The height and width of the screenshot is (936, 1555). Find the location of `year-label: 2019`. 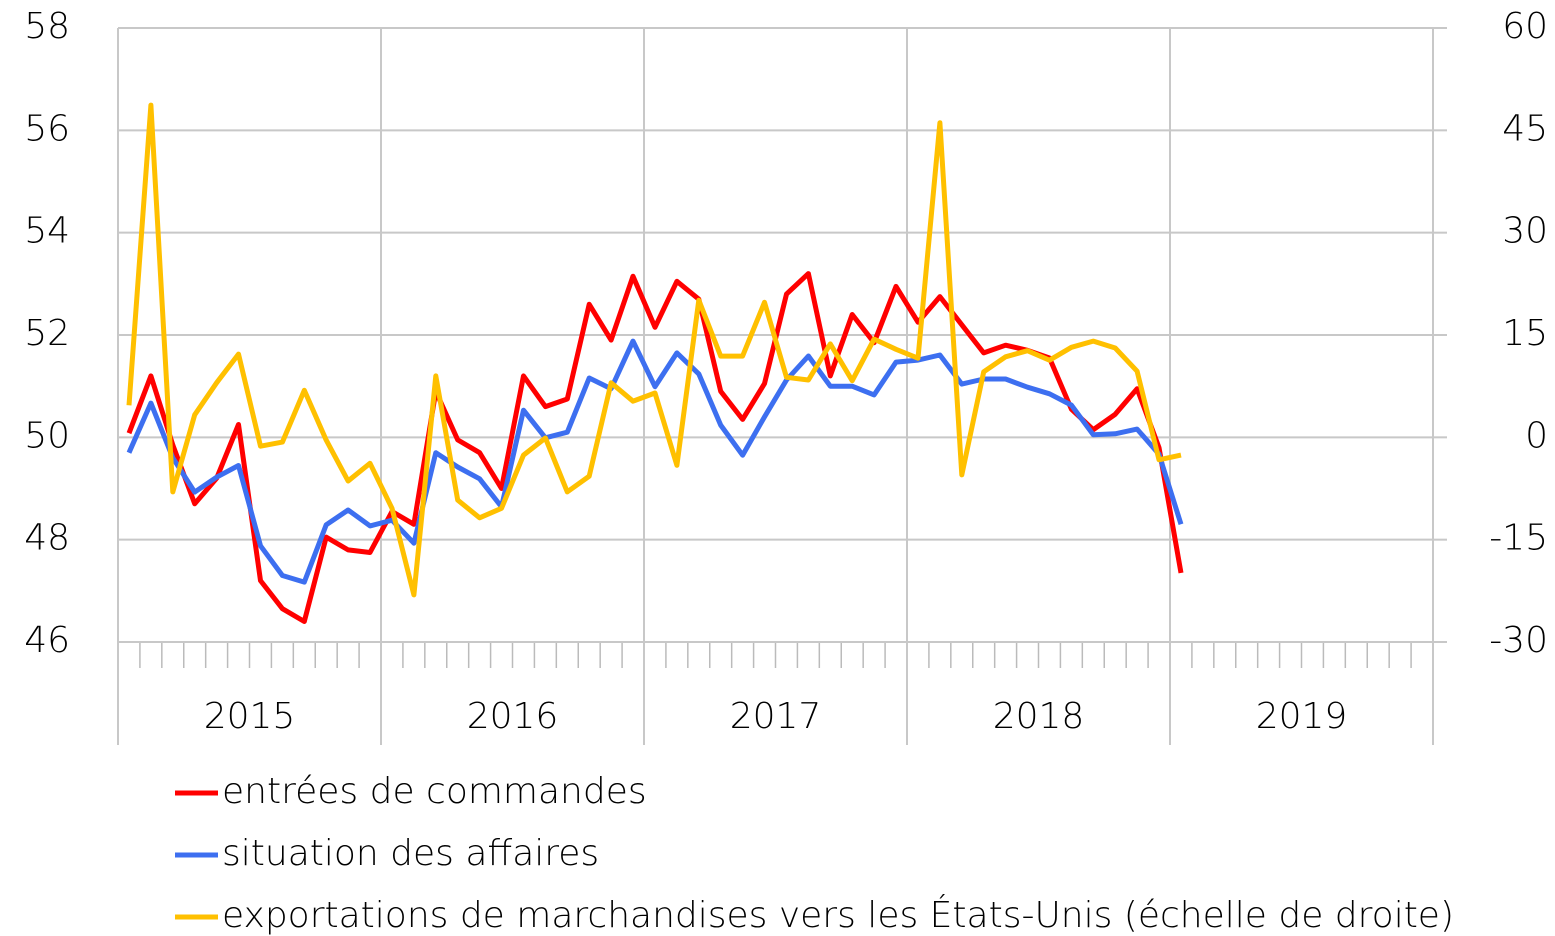

year-label: 2019 is located at coordinates (1302, 716).